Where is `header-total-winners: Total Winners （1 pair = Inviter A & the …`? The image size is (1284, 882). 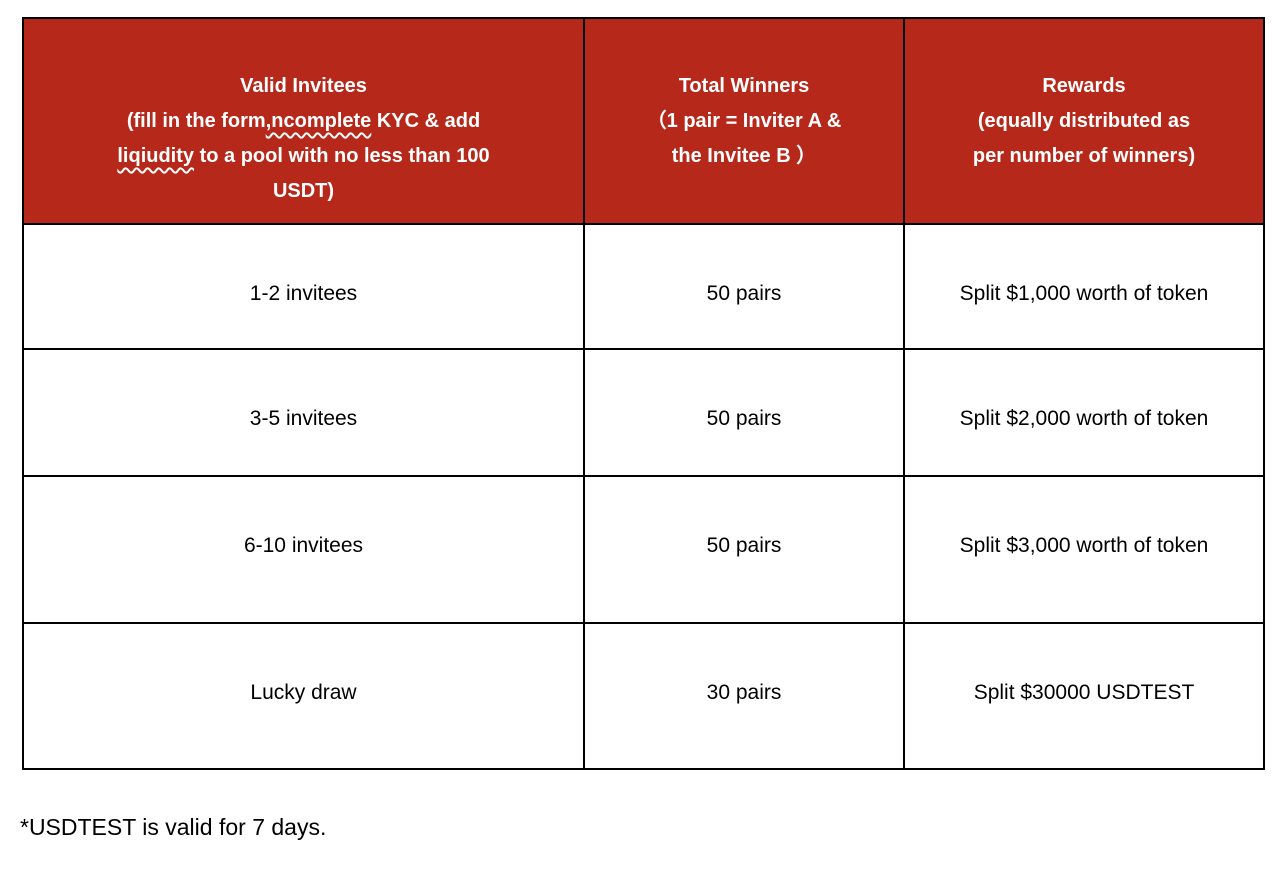 header-total-winners: Total Winners （1 pair = Inviter A & the … is located at coordinates (744, 121).